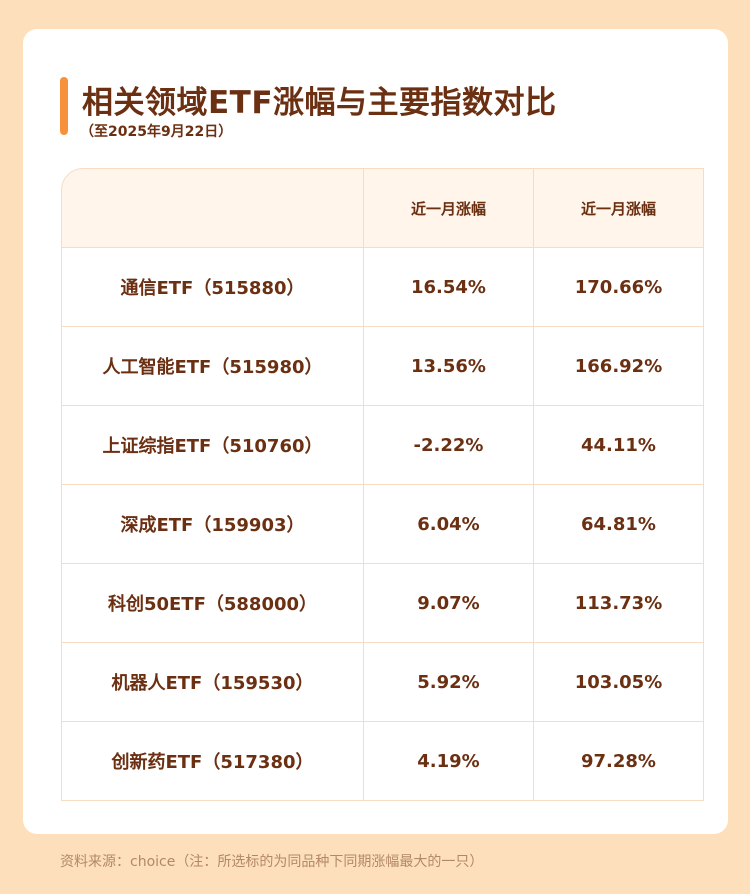  I want to click on header-cell-change-2: 近一月涨幅, so click(619, 208).